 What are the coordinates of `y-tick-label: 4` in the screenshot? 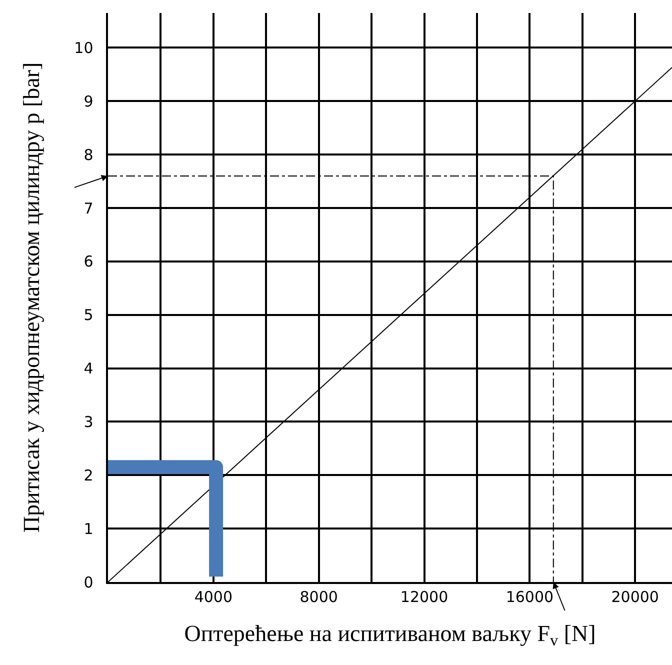 It's located at (89, 369).